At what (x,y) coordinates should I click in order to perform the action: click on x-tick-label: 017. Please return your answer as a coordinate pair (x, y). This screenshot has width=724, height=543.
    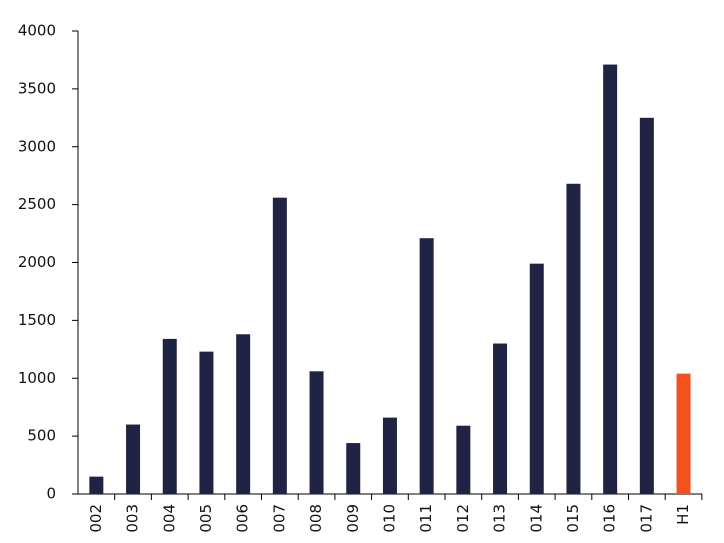
    Looking at the image, I should click on (646, 518).